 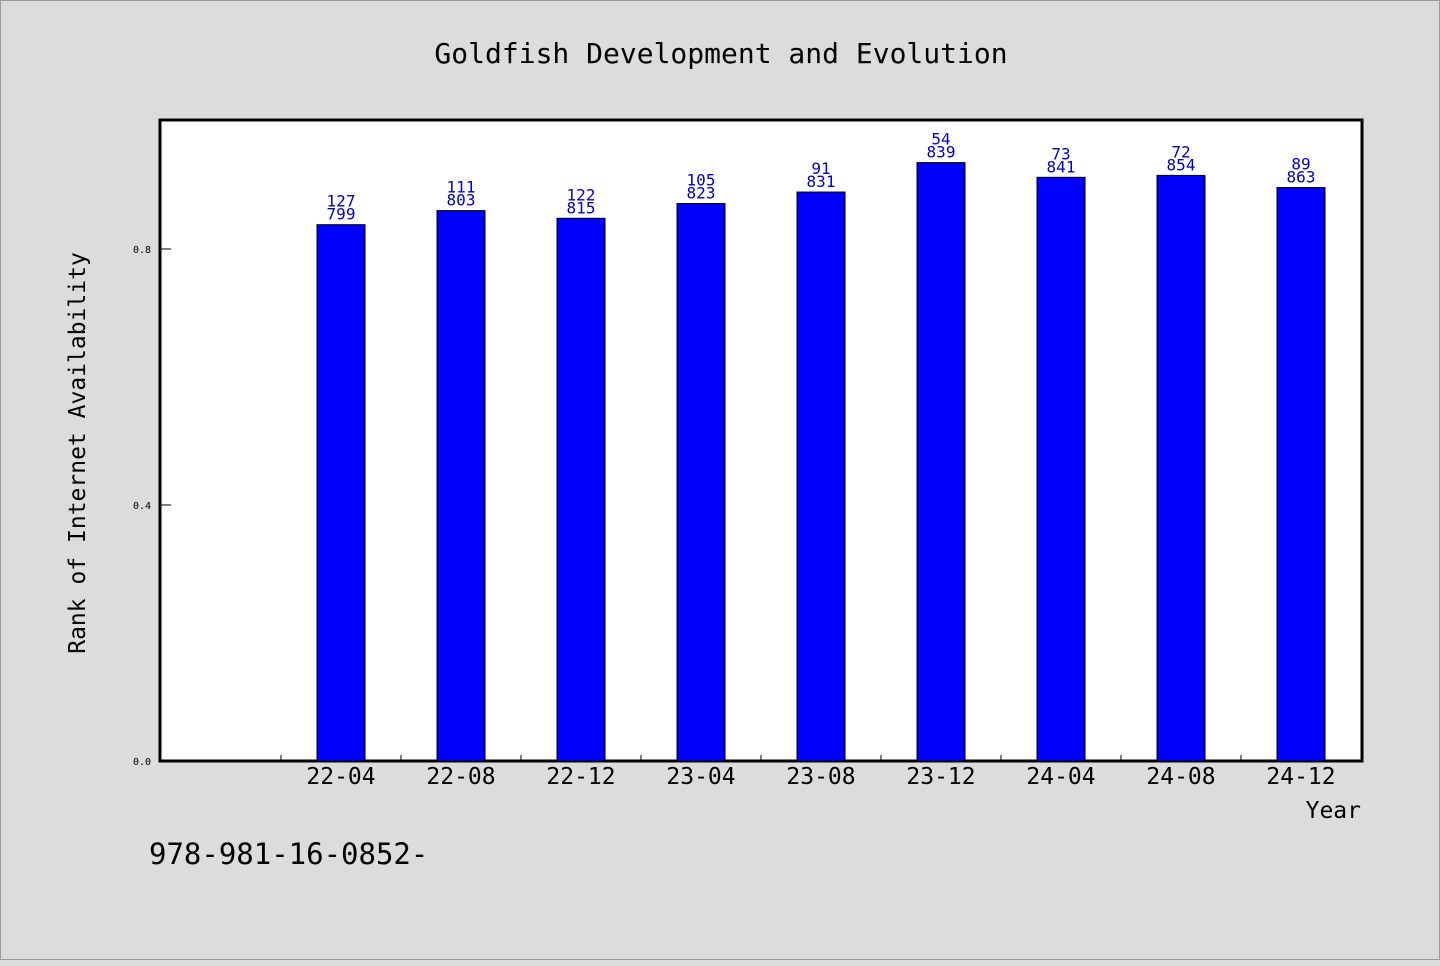 I want to click on chart-title: Goldfish Development and Evolution, so click(x=720, y=53).